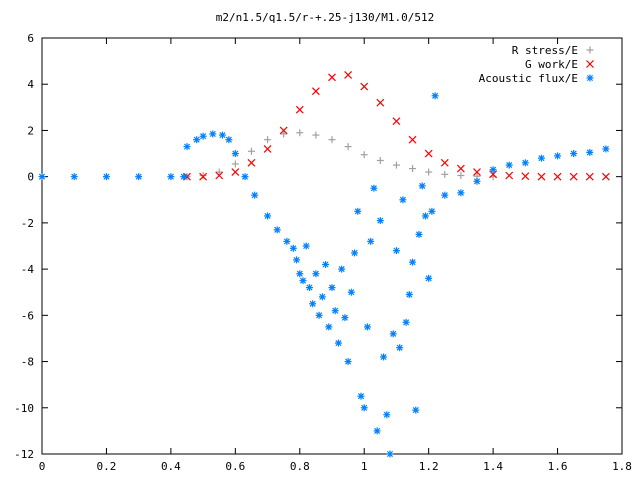 The width and height of the screenshot is (640, 480). I want to click on y-tick-label: -4, so click(28, 269).